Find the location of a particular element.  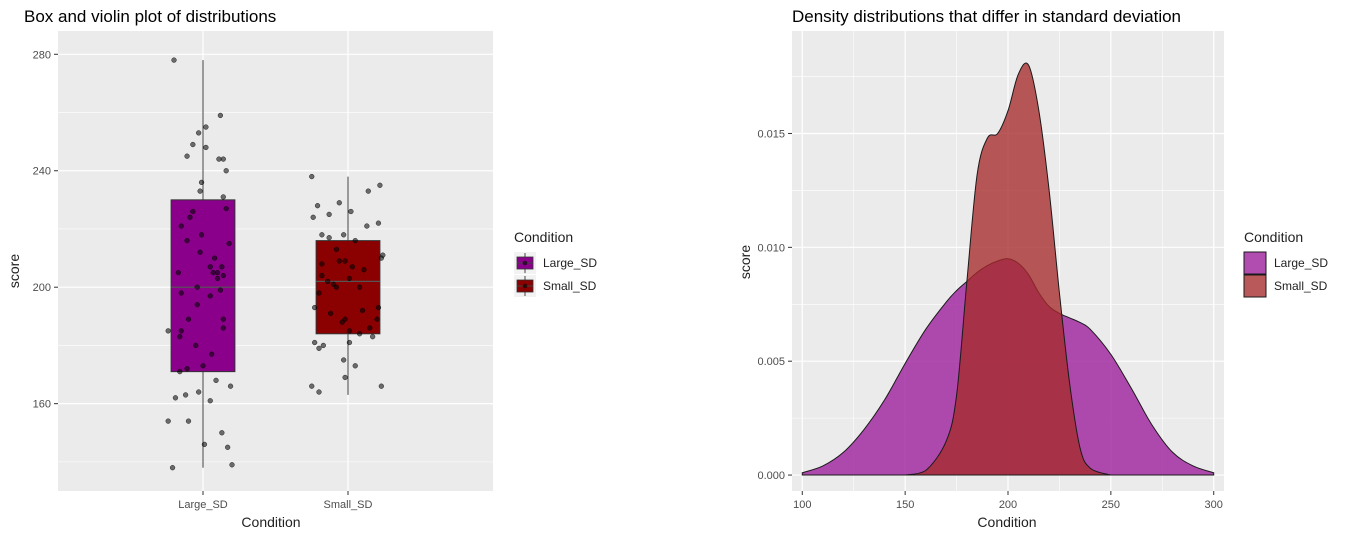

legend-item-label: Small_SD is located at coordinates (570, 286).